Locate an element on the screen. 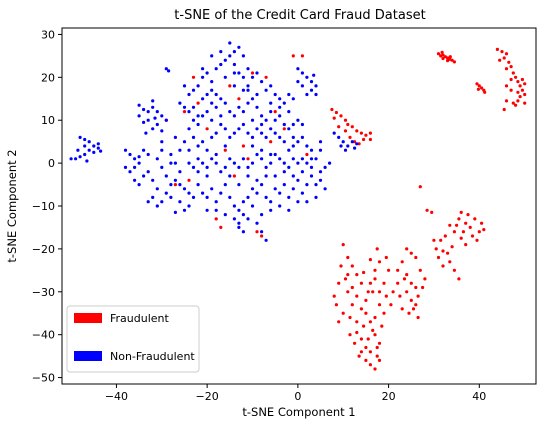 The width and height of the screenshot is (550, 431). y-tick-label: 0 is located at coordinates (51, 163).